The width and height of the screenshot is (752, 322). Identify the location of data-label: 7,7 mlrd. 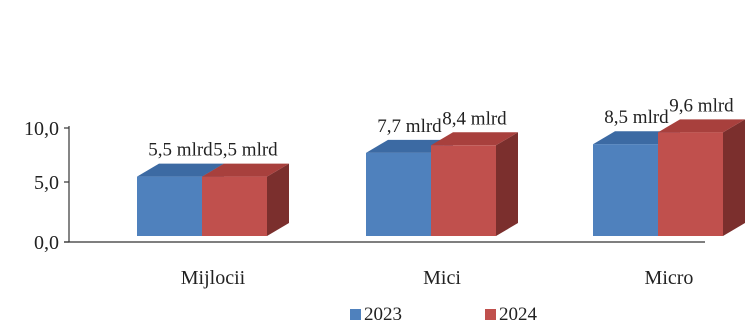
(409, 126).